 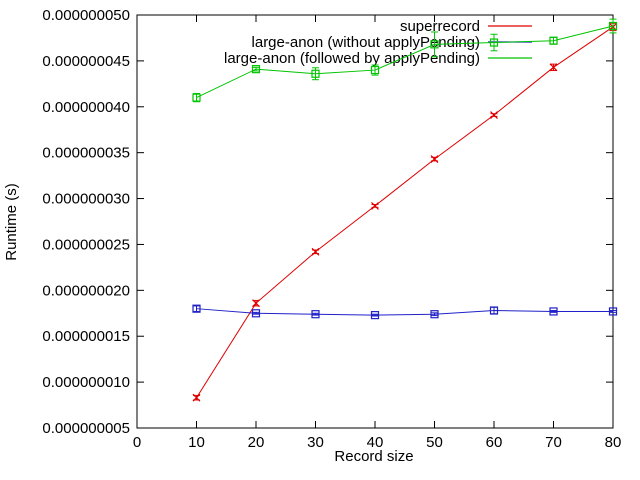 What do you see at coordinates (375, 442) in the screenshot?
I see `x-tick-label: 40` at bounding box center [375, 442].